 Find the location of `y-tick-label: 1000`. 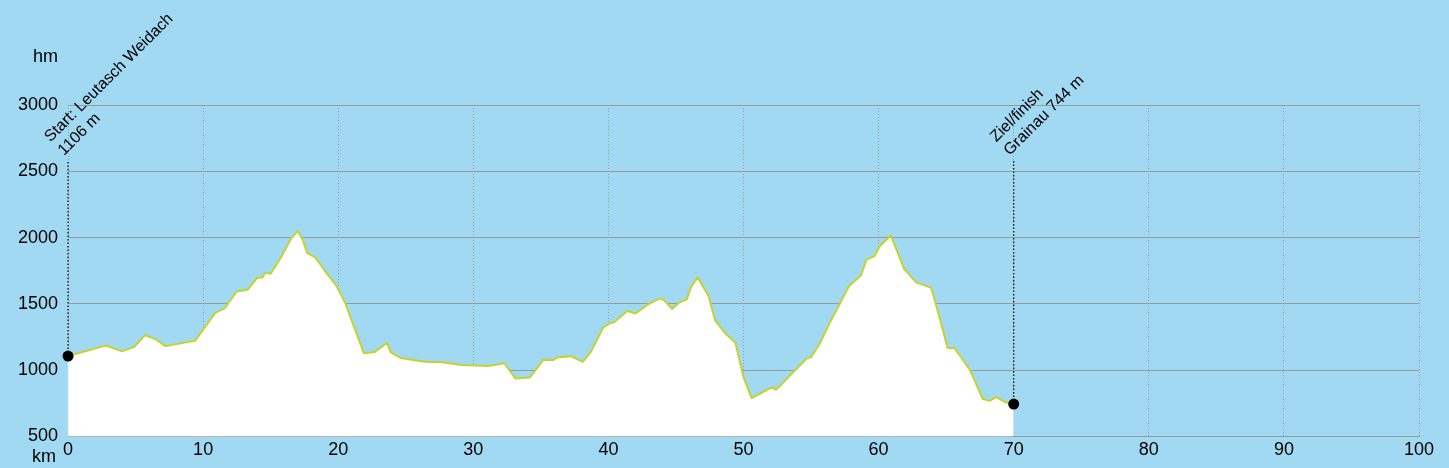

y-tick-label: 1000 is located at coordinates (38, 369).